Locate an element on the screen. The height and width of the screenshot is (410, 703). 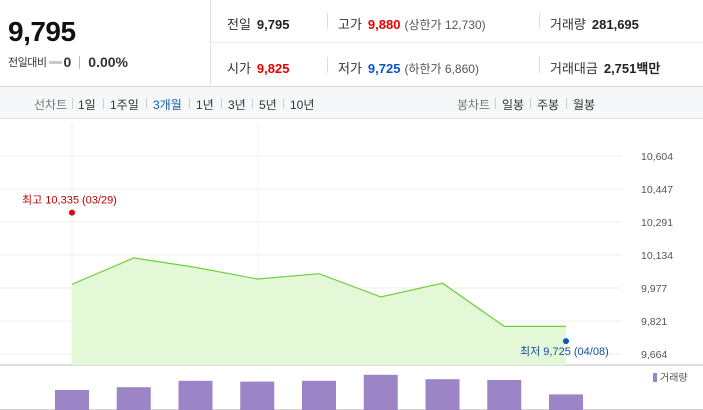
period-tab-1w: 1주일 is located at coordinates (124, 105).